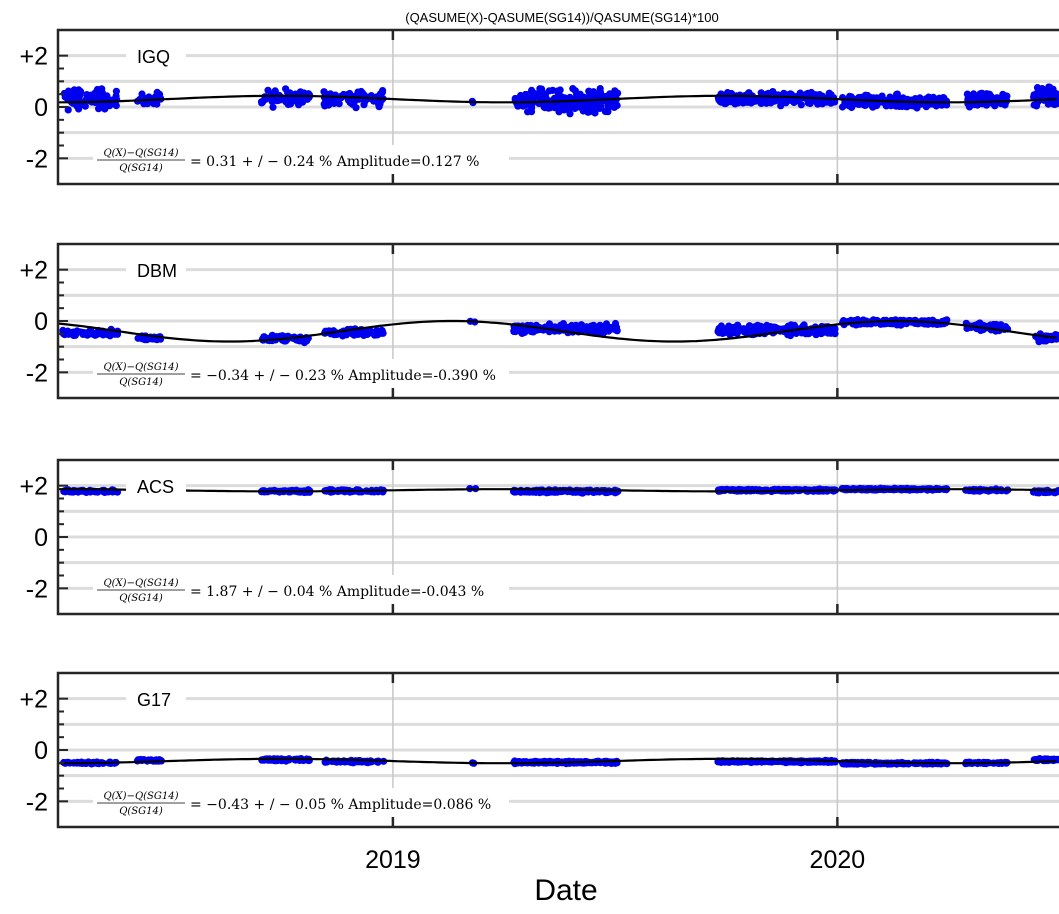  What do you see at coordinates (838, 860) in the screenshot?
I see `x-tick-label: 2020` at bounding box center [838, 860].